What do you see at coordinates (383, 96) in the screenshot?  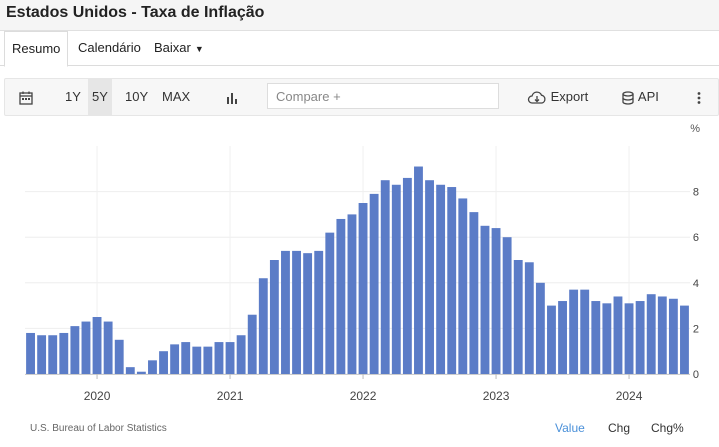 I see `compare-input` at bounding box center [383, 96].